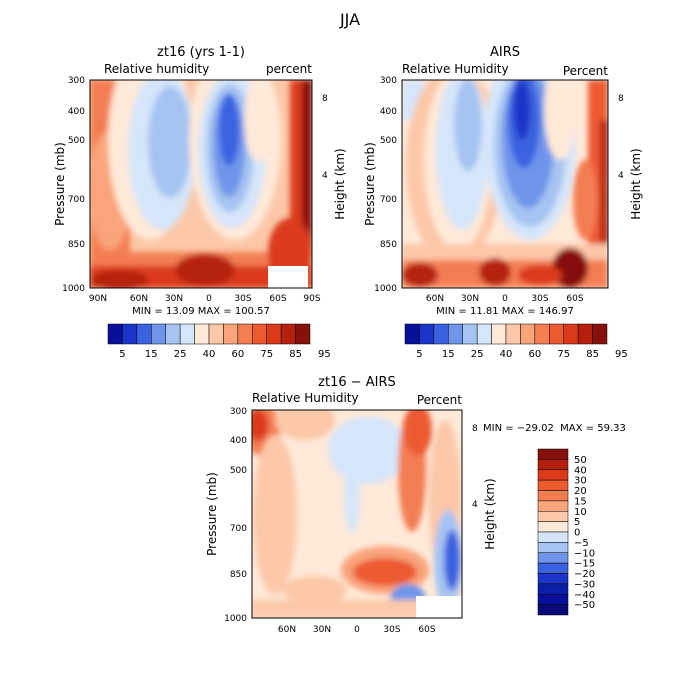 This screenshot has width=700, height=700. What do you see at coordinates (156, 69) in the screenshot?
I see `panel-1-subtitle-left: Relative humidity` at bounding box center [156, 69].